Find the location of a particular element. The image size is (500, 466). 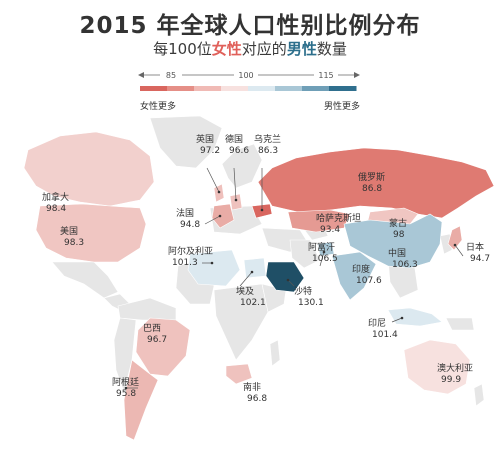

legend-tick-100: 100 is located at coordinates (245, 75).